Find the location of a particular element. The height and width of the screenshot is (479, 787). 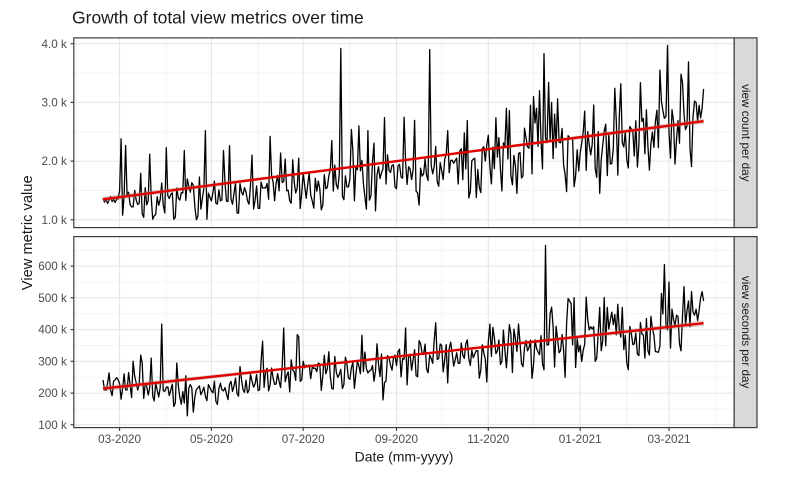

svg-text: 2.0 k is located at coordinates (53, 161).